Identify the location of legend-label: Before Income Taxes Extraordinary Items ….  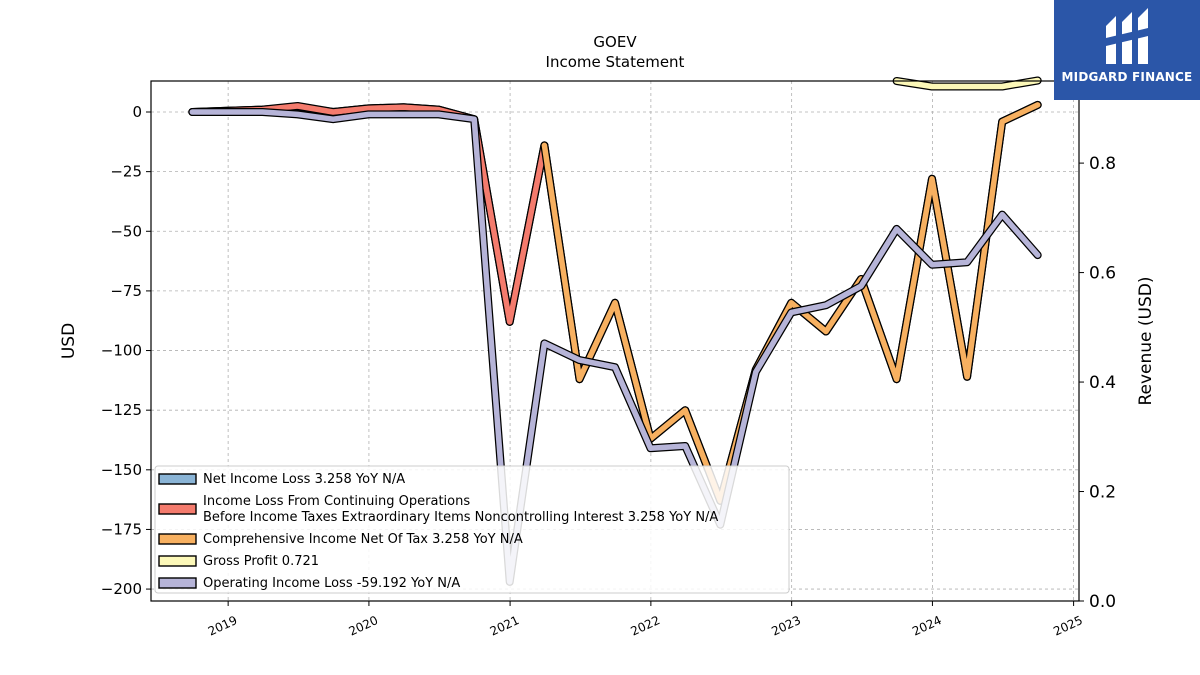
(460, 517).